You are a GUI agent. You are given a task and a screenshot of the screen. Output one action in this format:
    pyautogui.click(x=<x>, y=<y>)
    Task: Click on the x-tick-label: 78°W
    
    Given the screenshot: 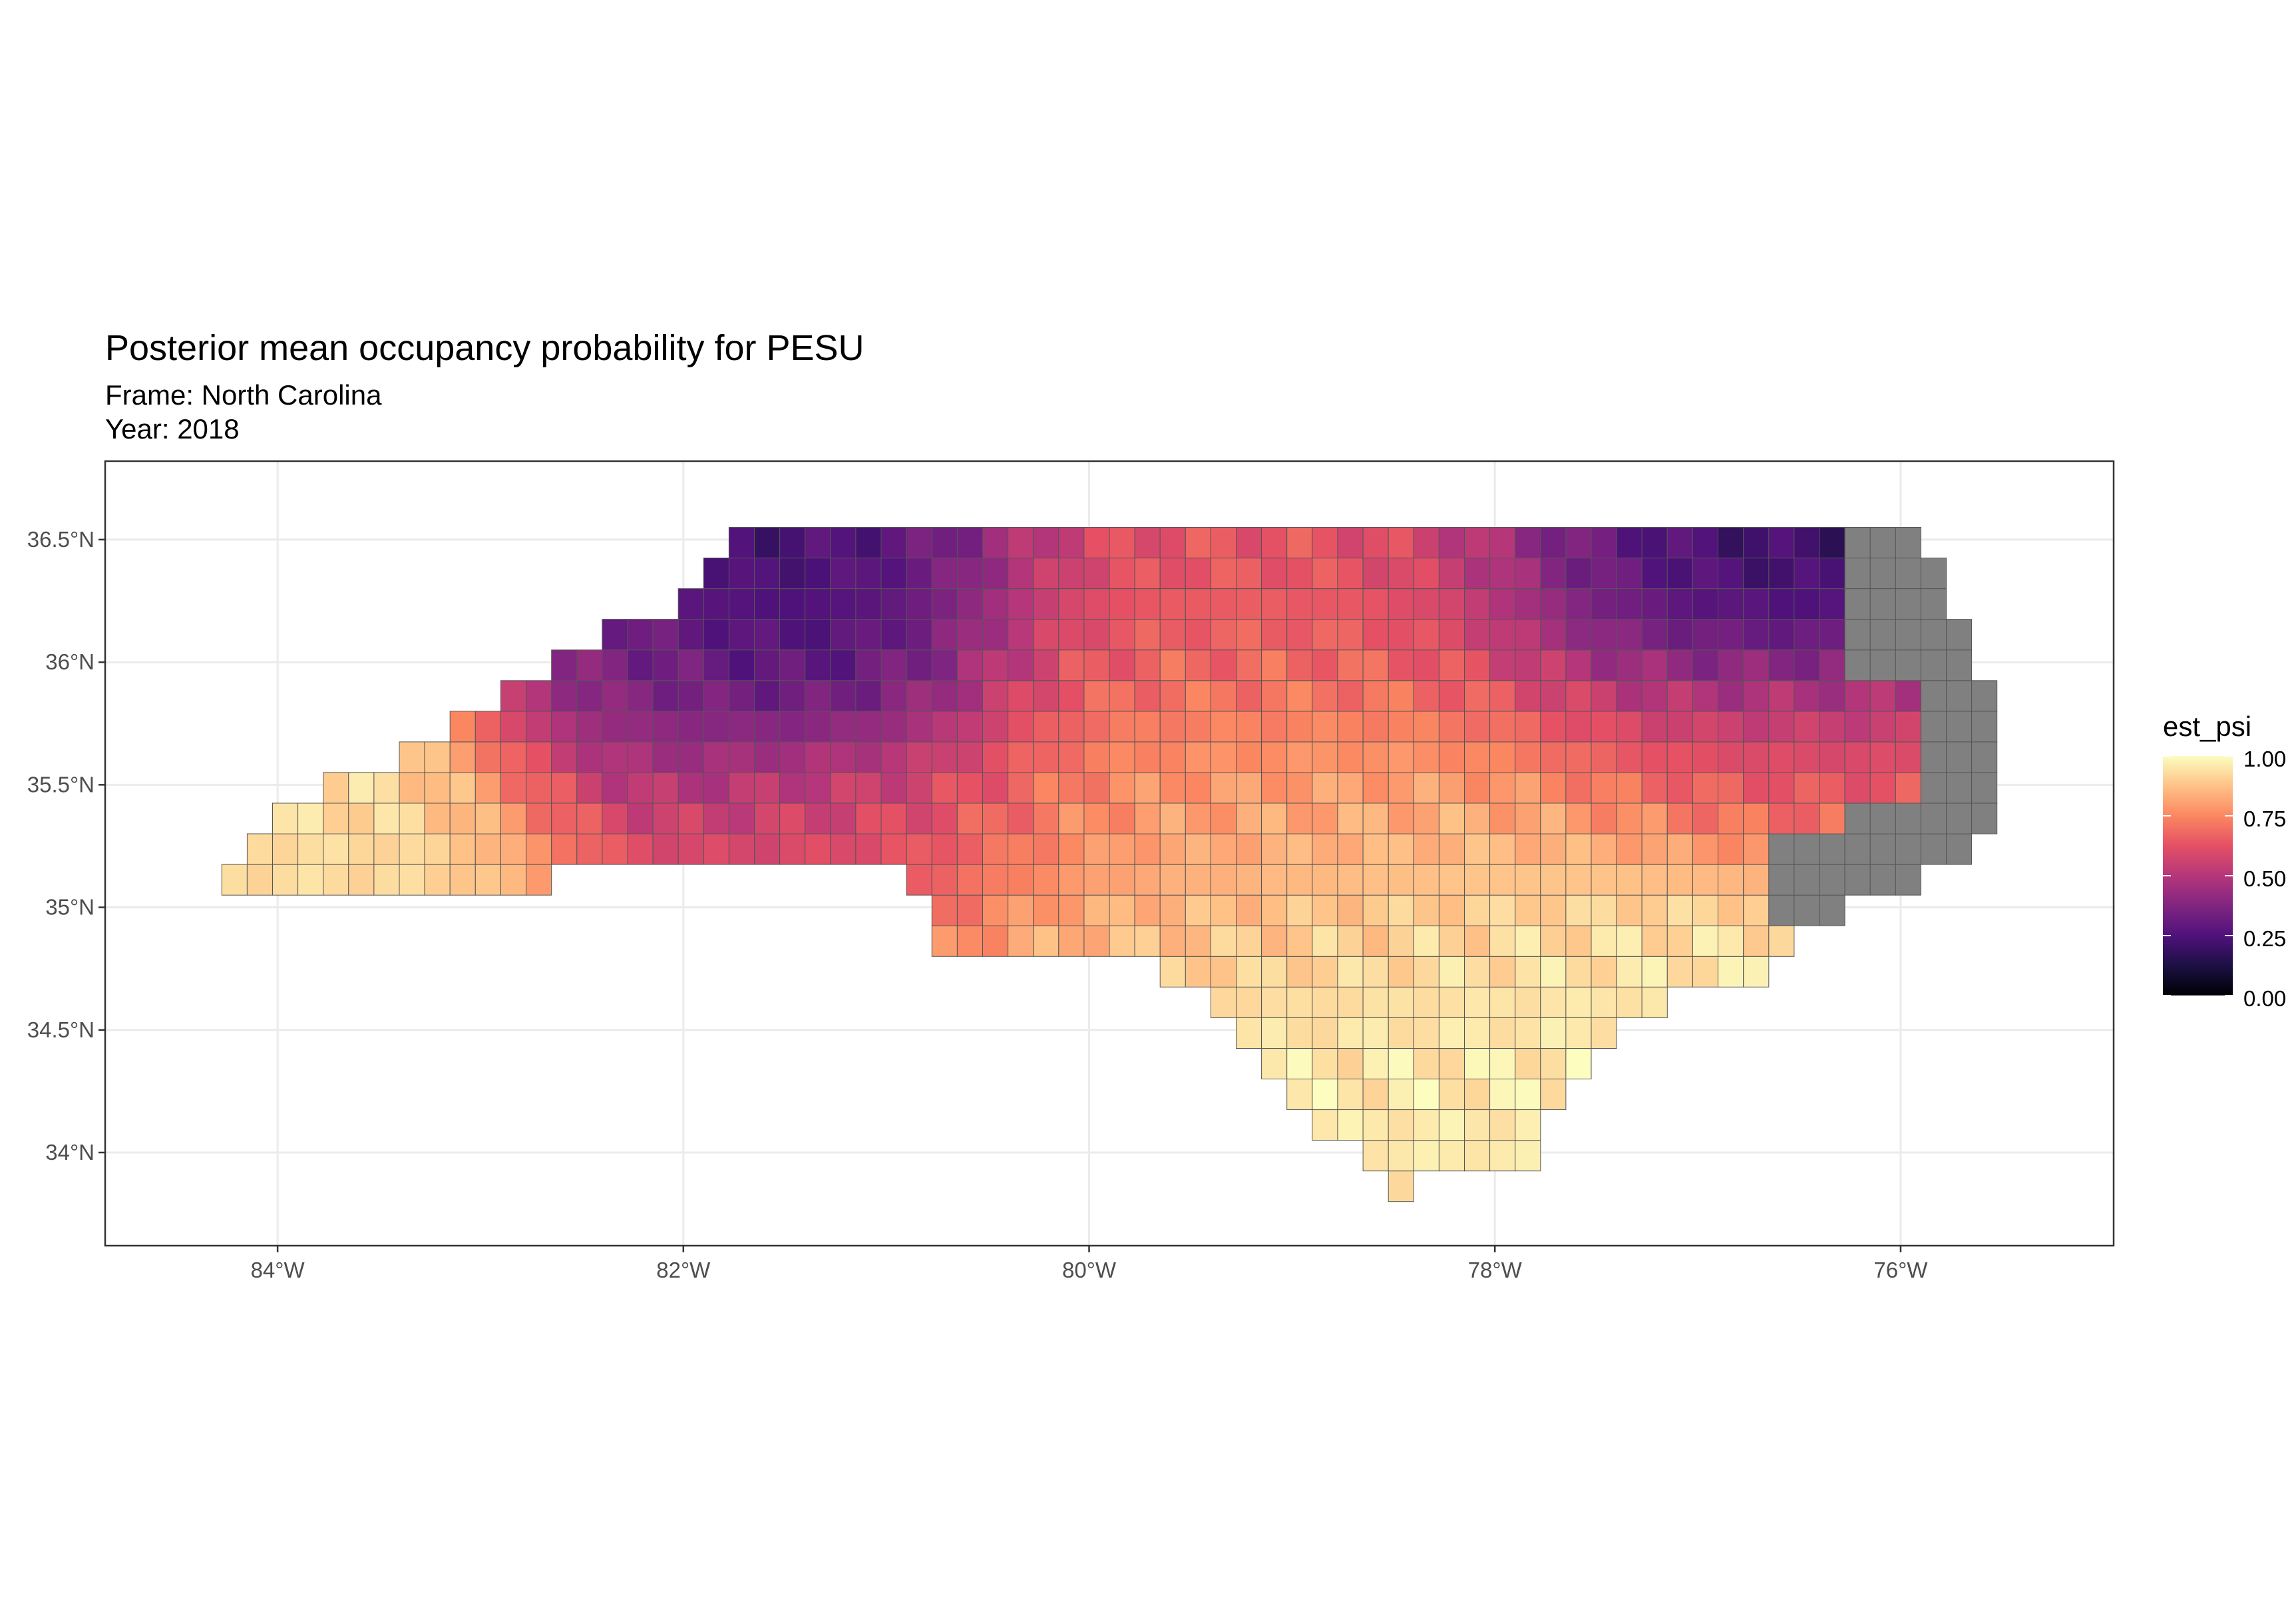 What is the action you would take?
    pyautogui.click(x=1495, y=1270)
    